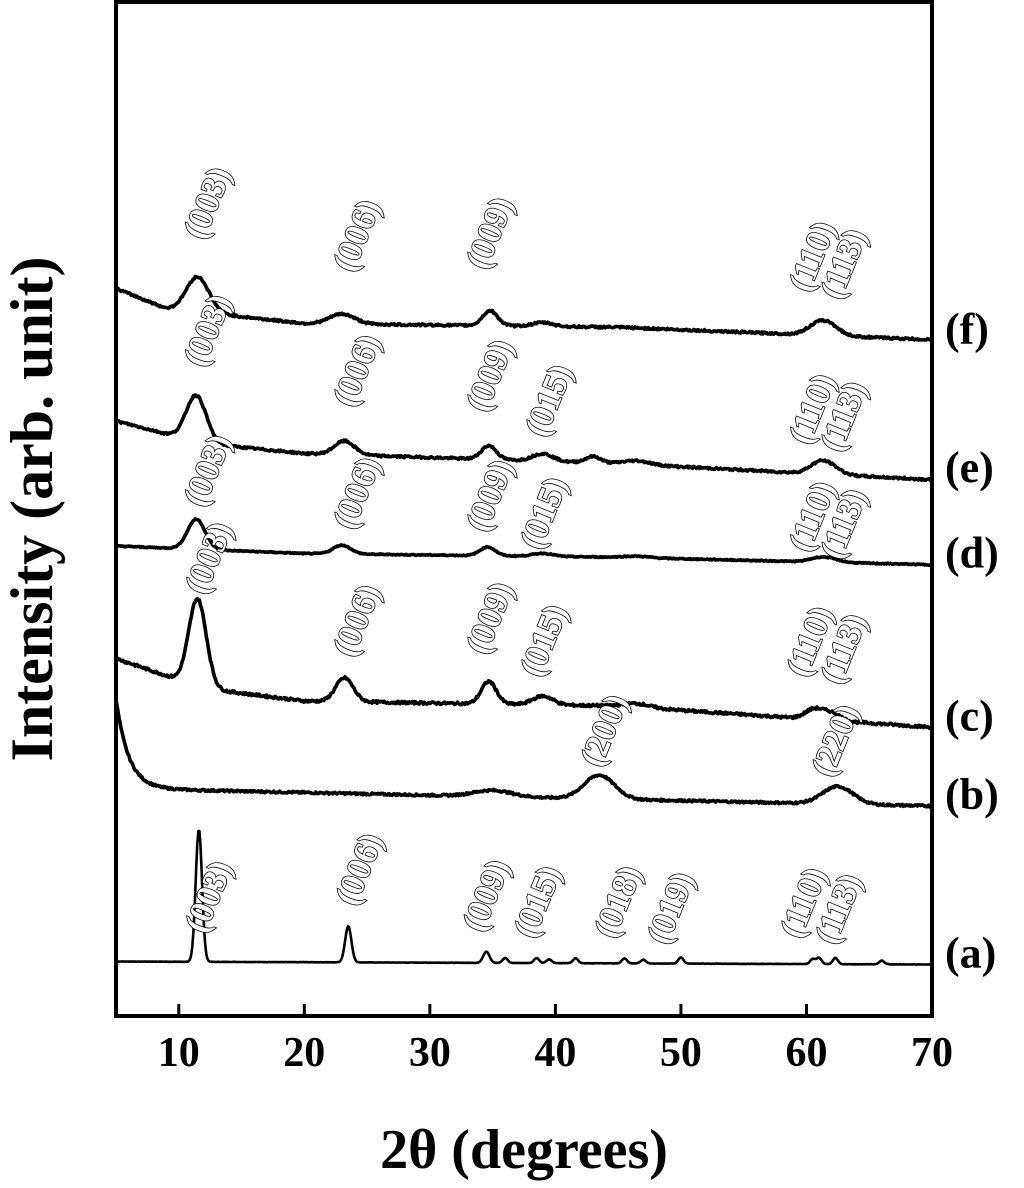  What do you see at coordinates (32, 508) in the screenshot?
I see `y-axis-title: Intensity (arb. unit)` at bounding box center [32, 508].